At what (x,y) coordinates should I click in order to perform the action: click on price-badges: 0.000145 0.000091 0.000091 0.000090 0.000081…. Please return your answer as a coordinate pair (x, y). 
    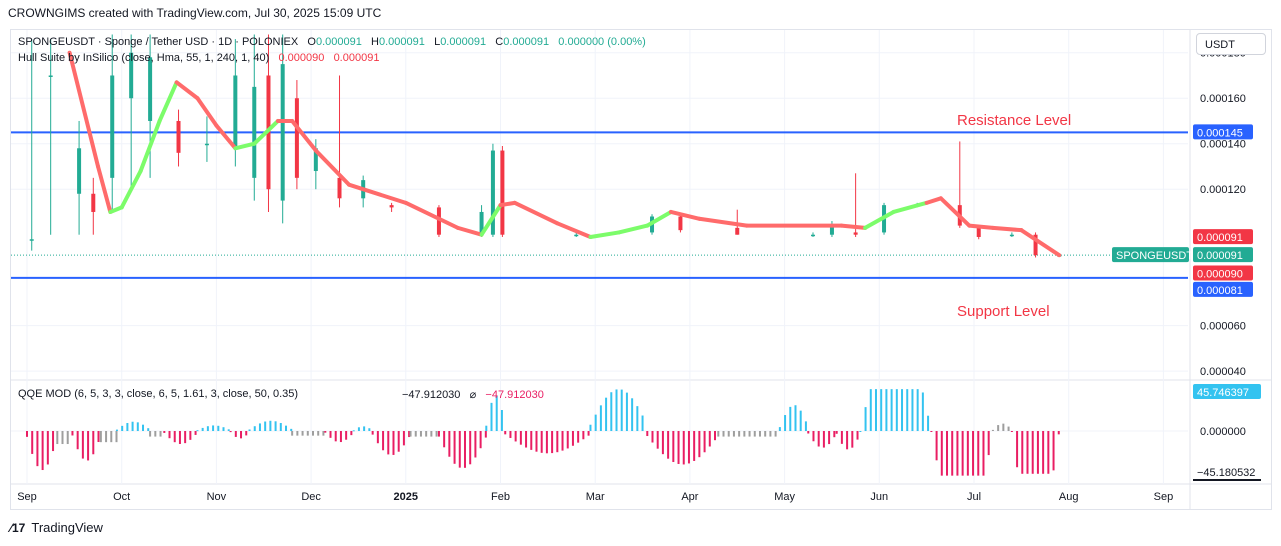
    Looking at the image, I should click on (1186, 302).